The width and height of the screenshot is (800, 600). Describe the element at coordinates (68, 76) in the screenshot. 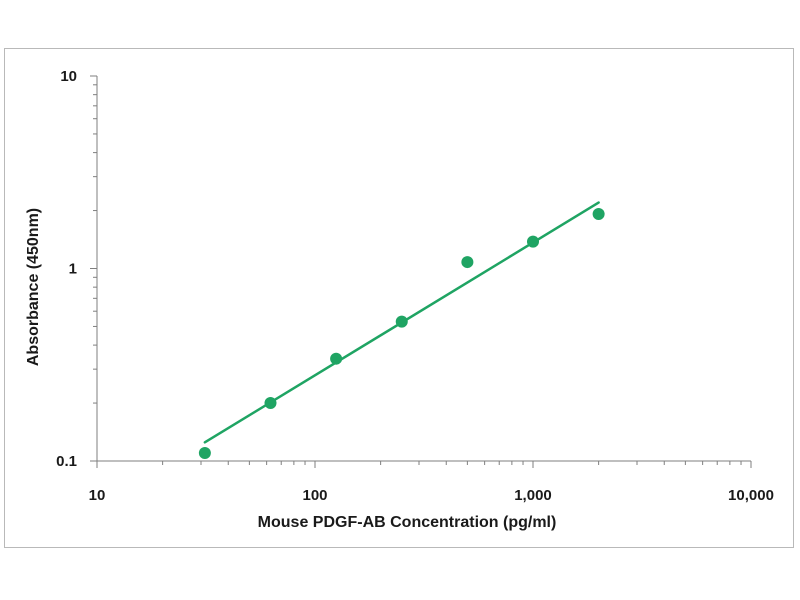

I see `y-tick-label: 10` at that location.